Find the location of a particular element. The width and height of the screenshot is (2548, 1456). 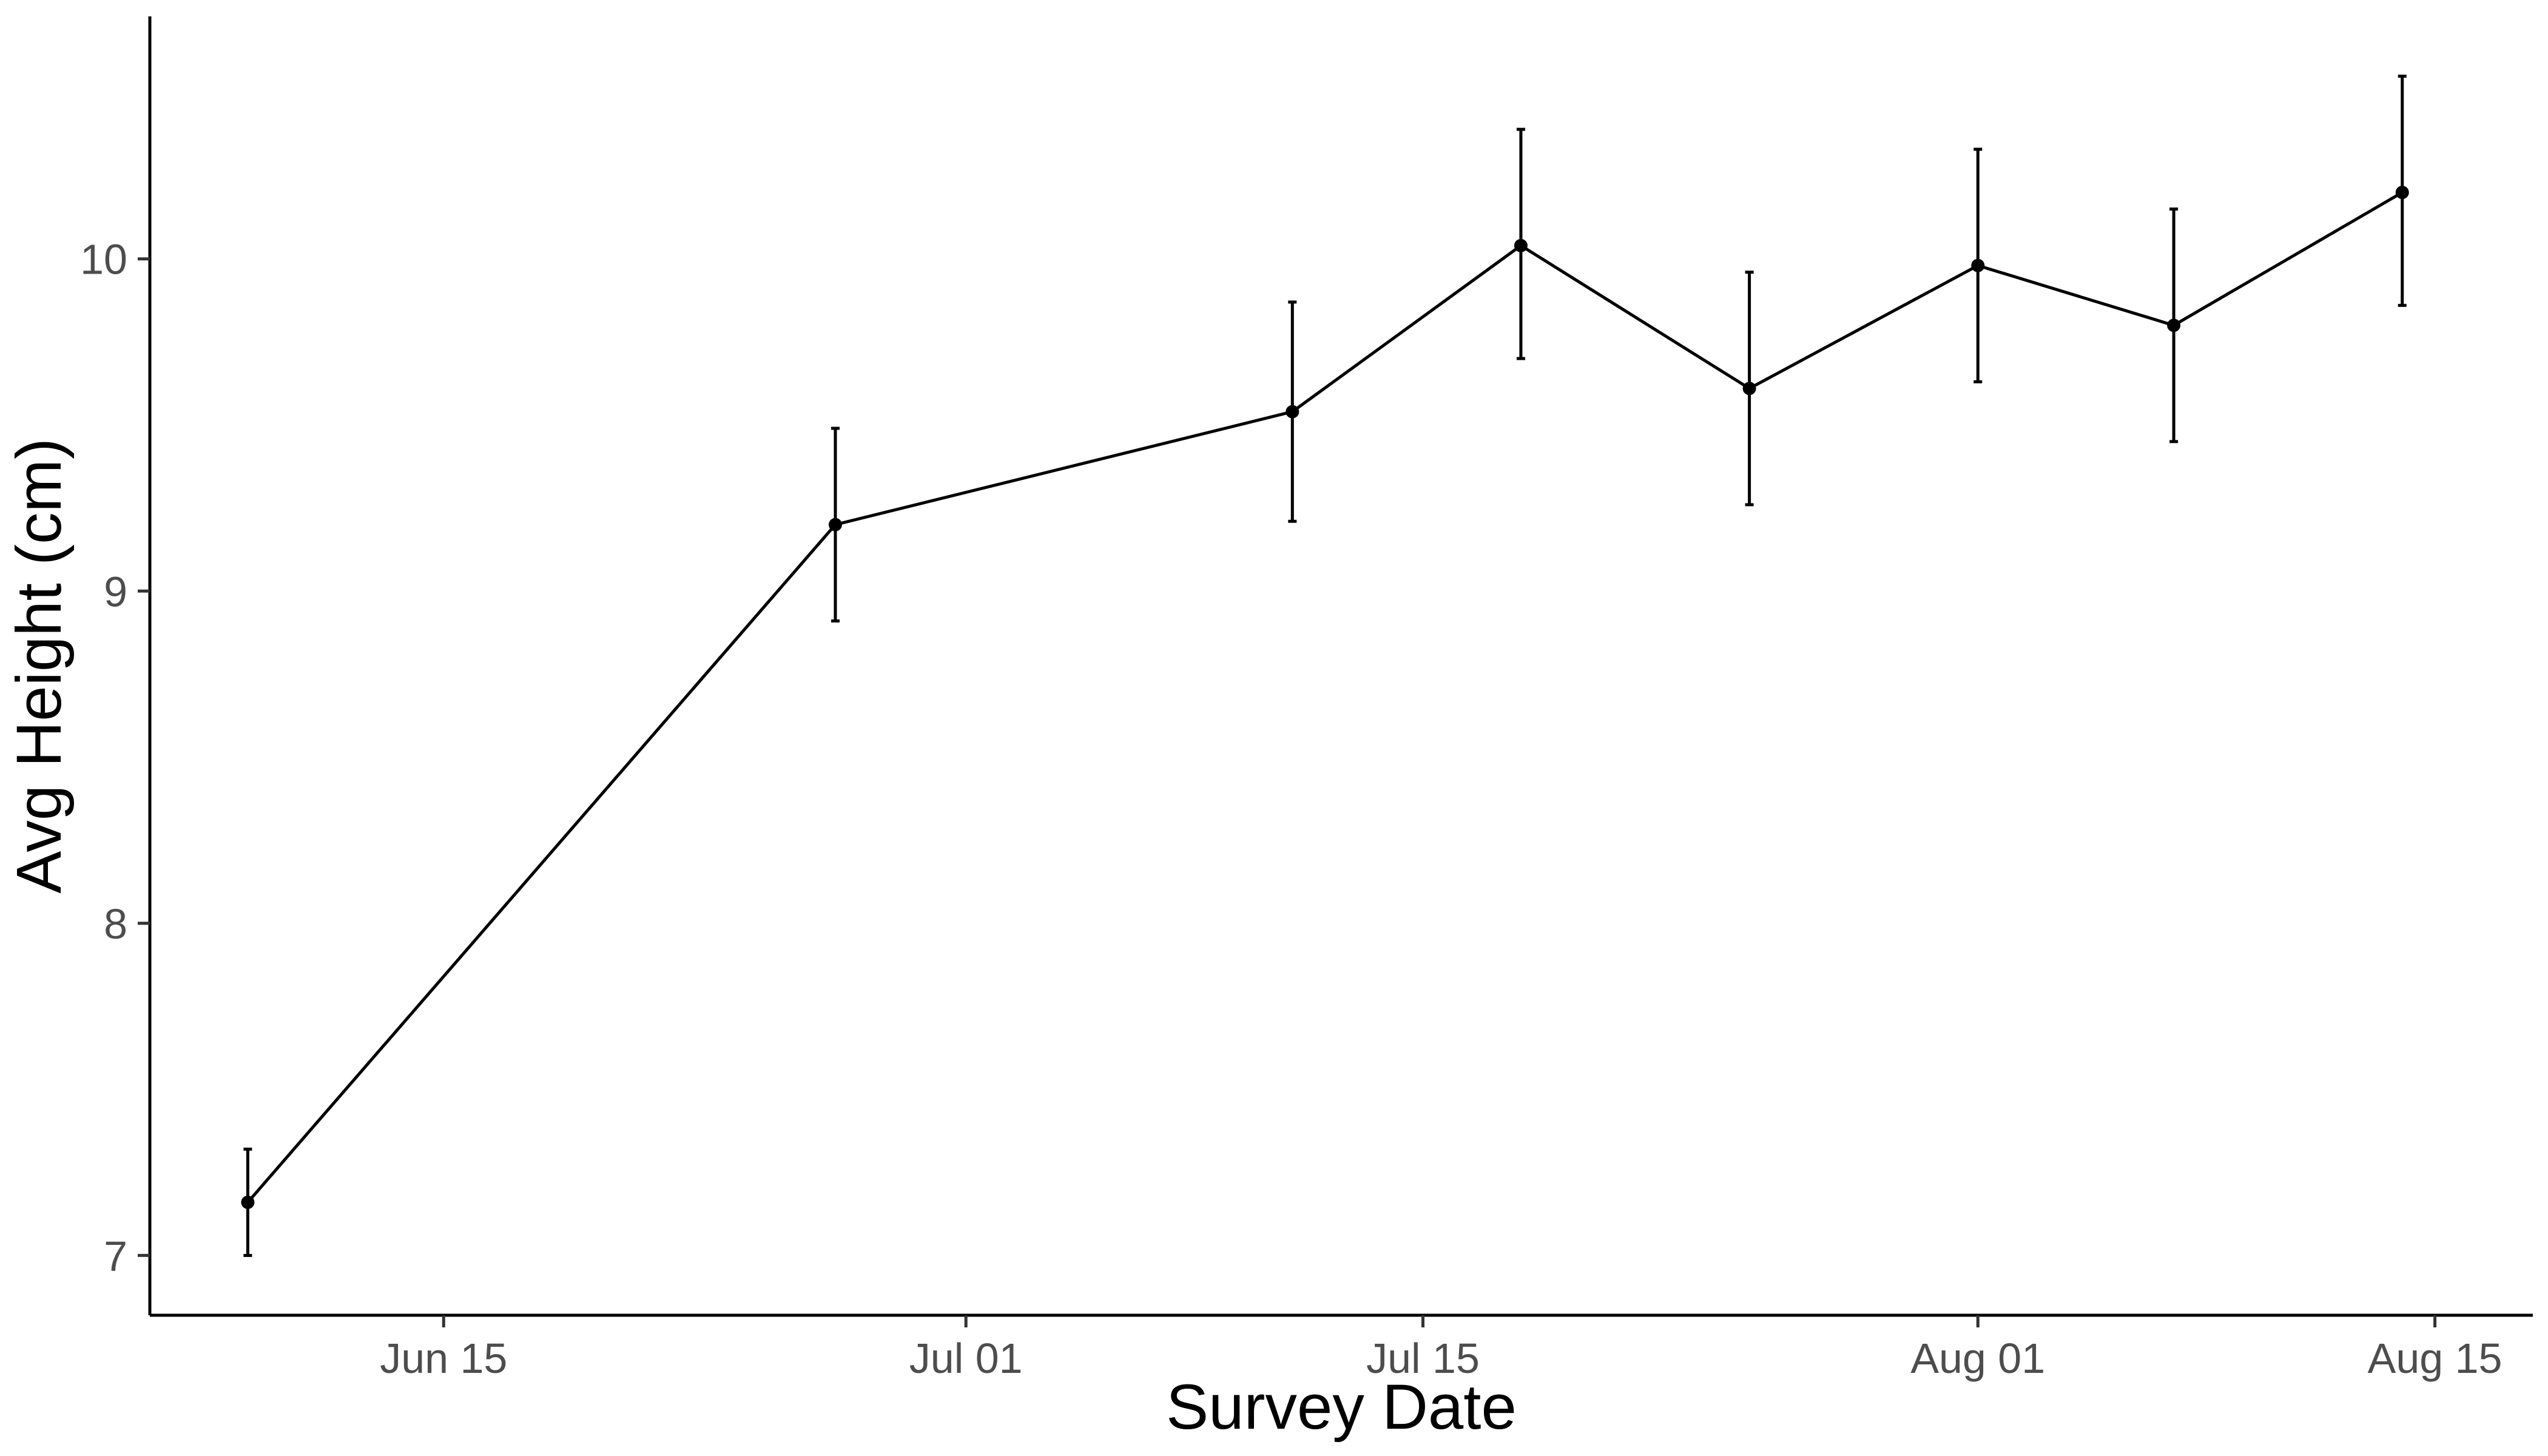

x-axis-ticks: Jun 15 Jul 01 Jul 15 Aug 01 Aug 15 is located at coordinates (1441, 1348).